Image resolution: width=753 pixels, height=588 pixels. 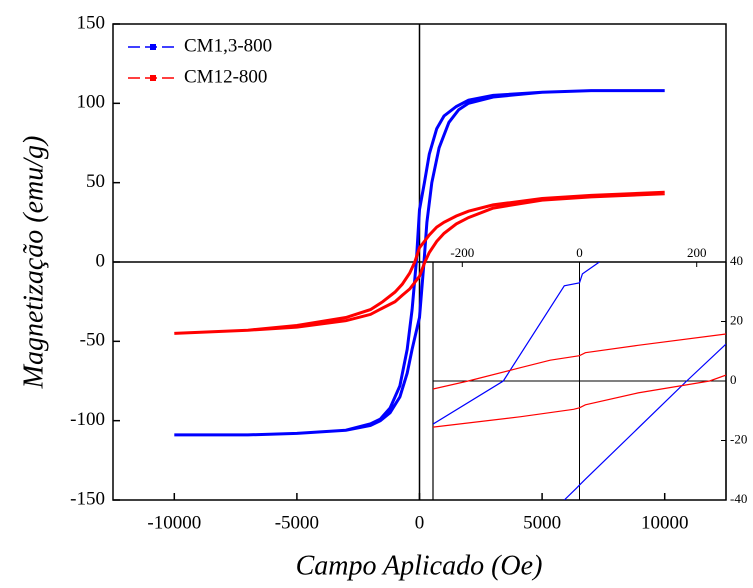 I want to click on y-tick-label: 100, so click(x=91, y=102).